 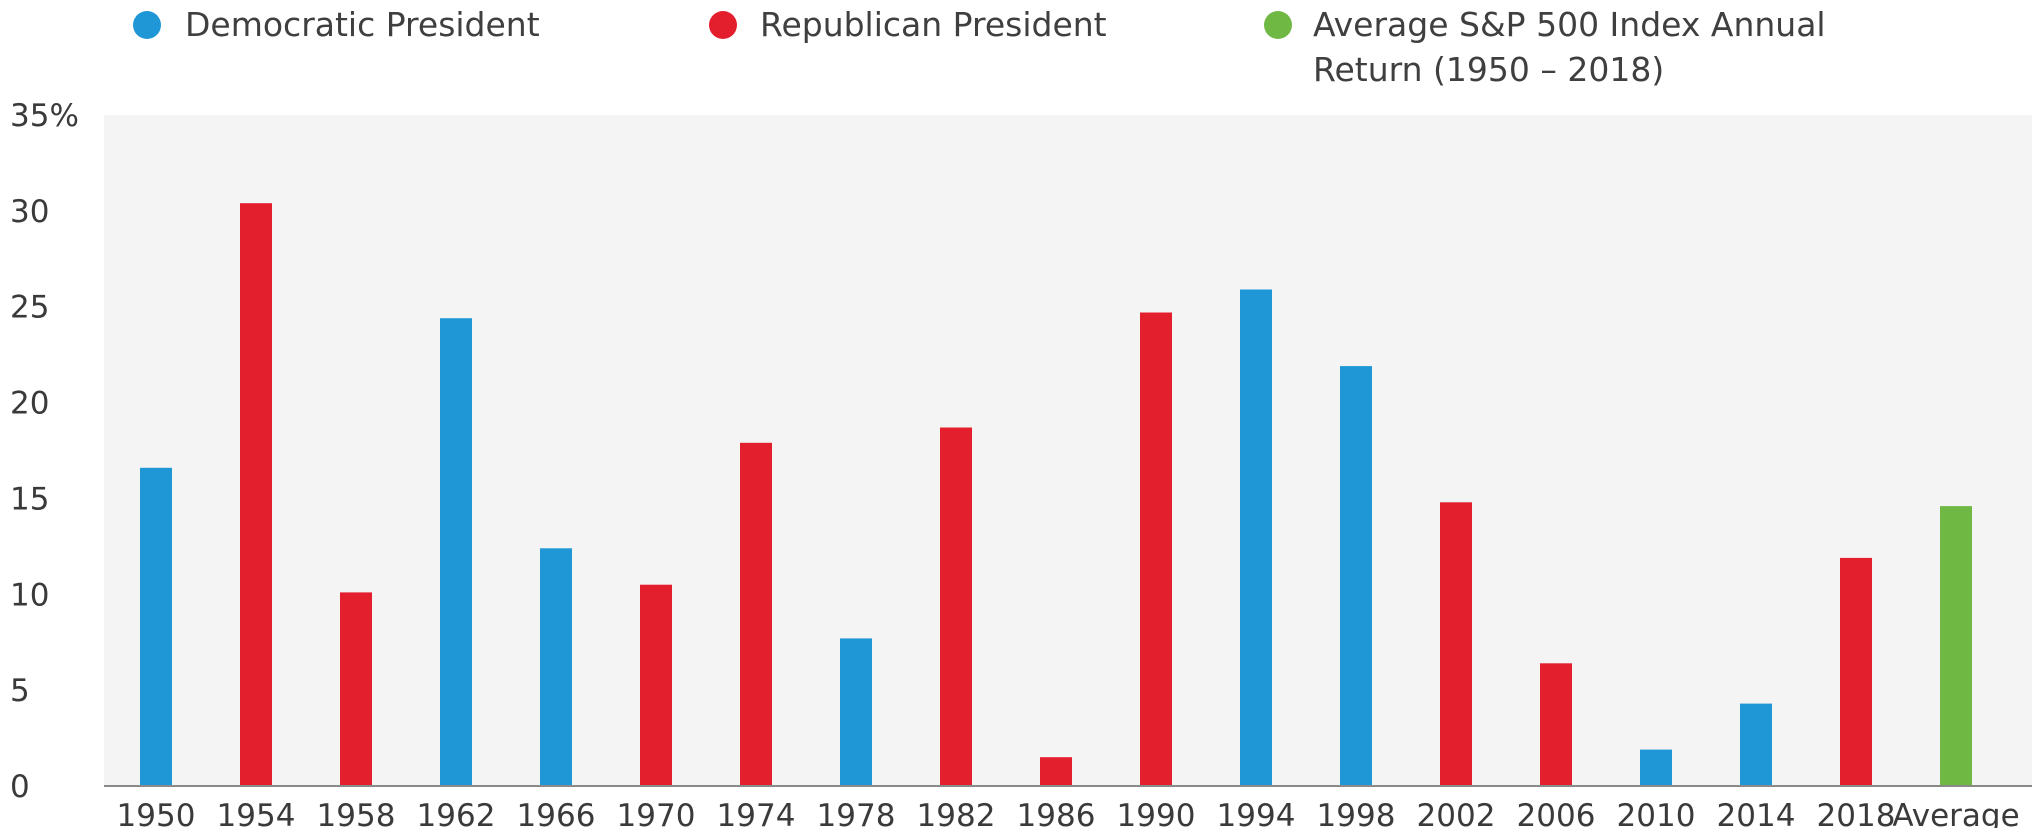 What do you see at coordinates (1456, 813) in the screenshot?
I see `x-tick-label: 2002` at bounding box center [1456, 813].